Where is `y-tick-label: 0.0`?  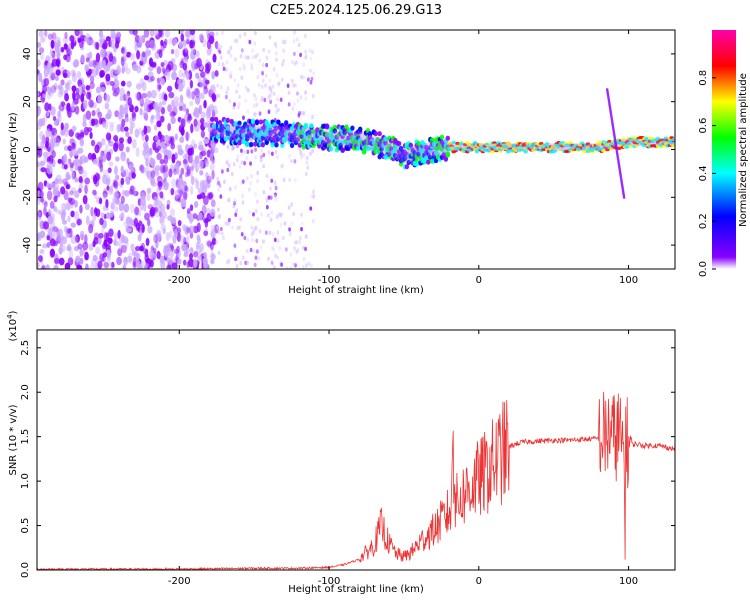 y-tick-label: 0.0 is located at coordinates (25, 570).